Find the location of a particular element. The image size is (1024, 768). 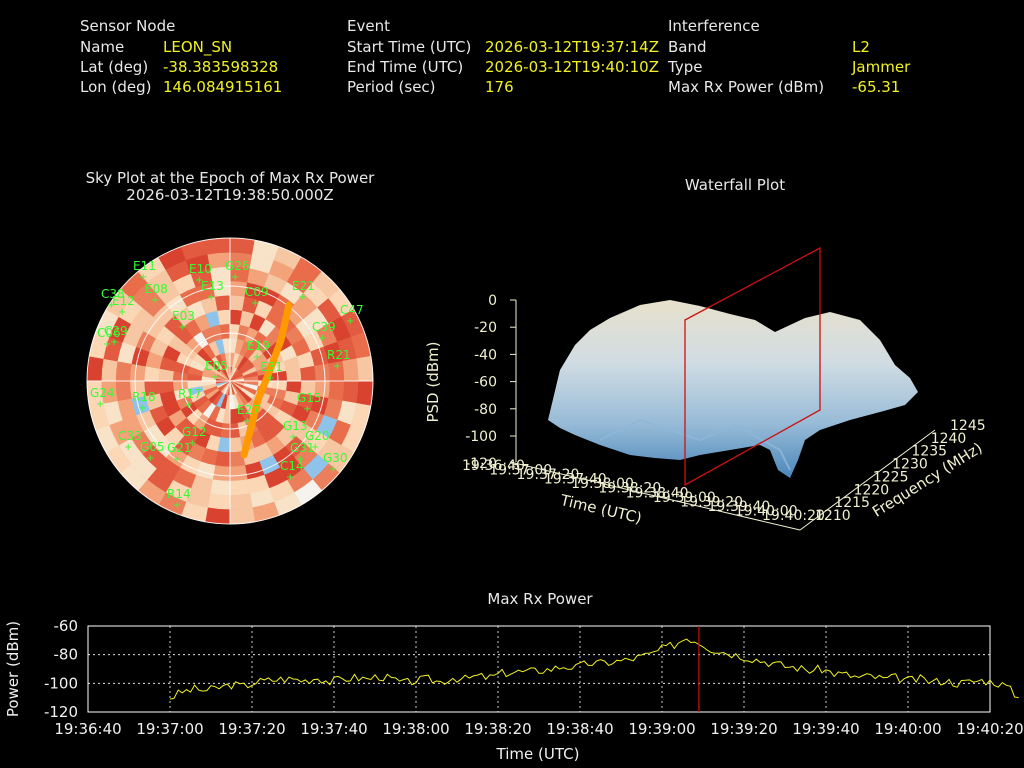

waterfall-surface is located at coordinates (733, 389).